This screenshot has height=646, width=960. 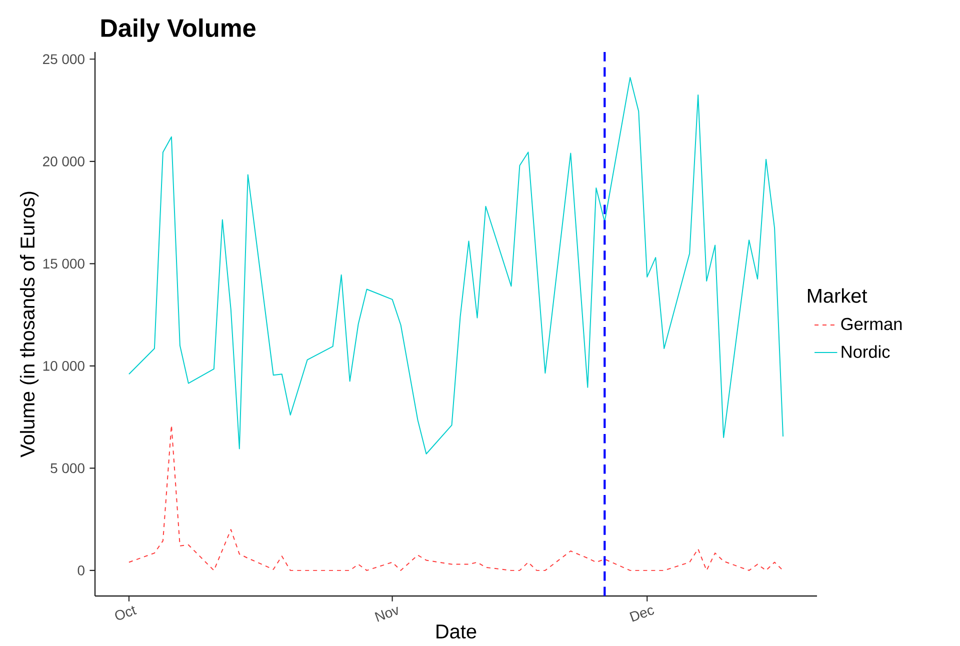 I want to click on y-tick-label: 5 000, so click(x=67, y=468).